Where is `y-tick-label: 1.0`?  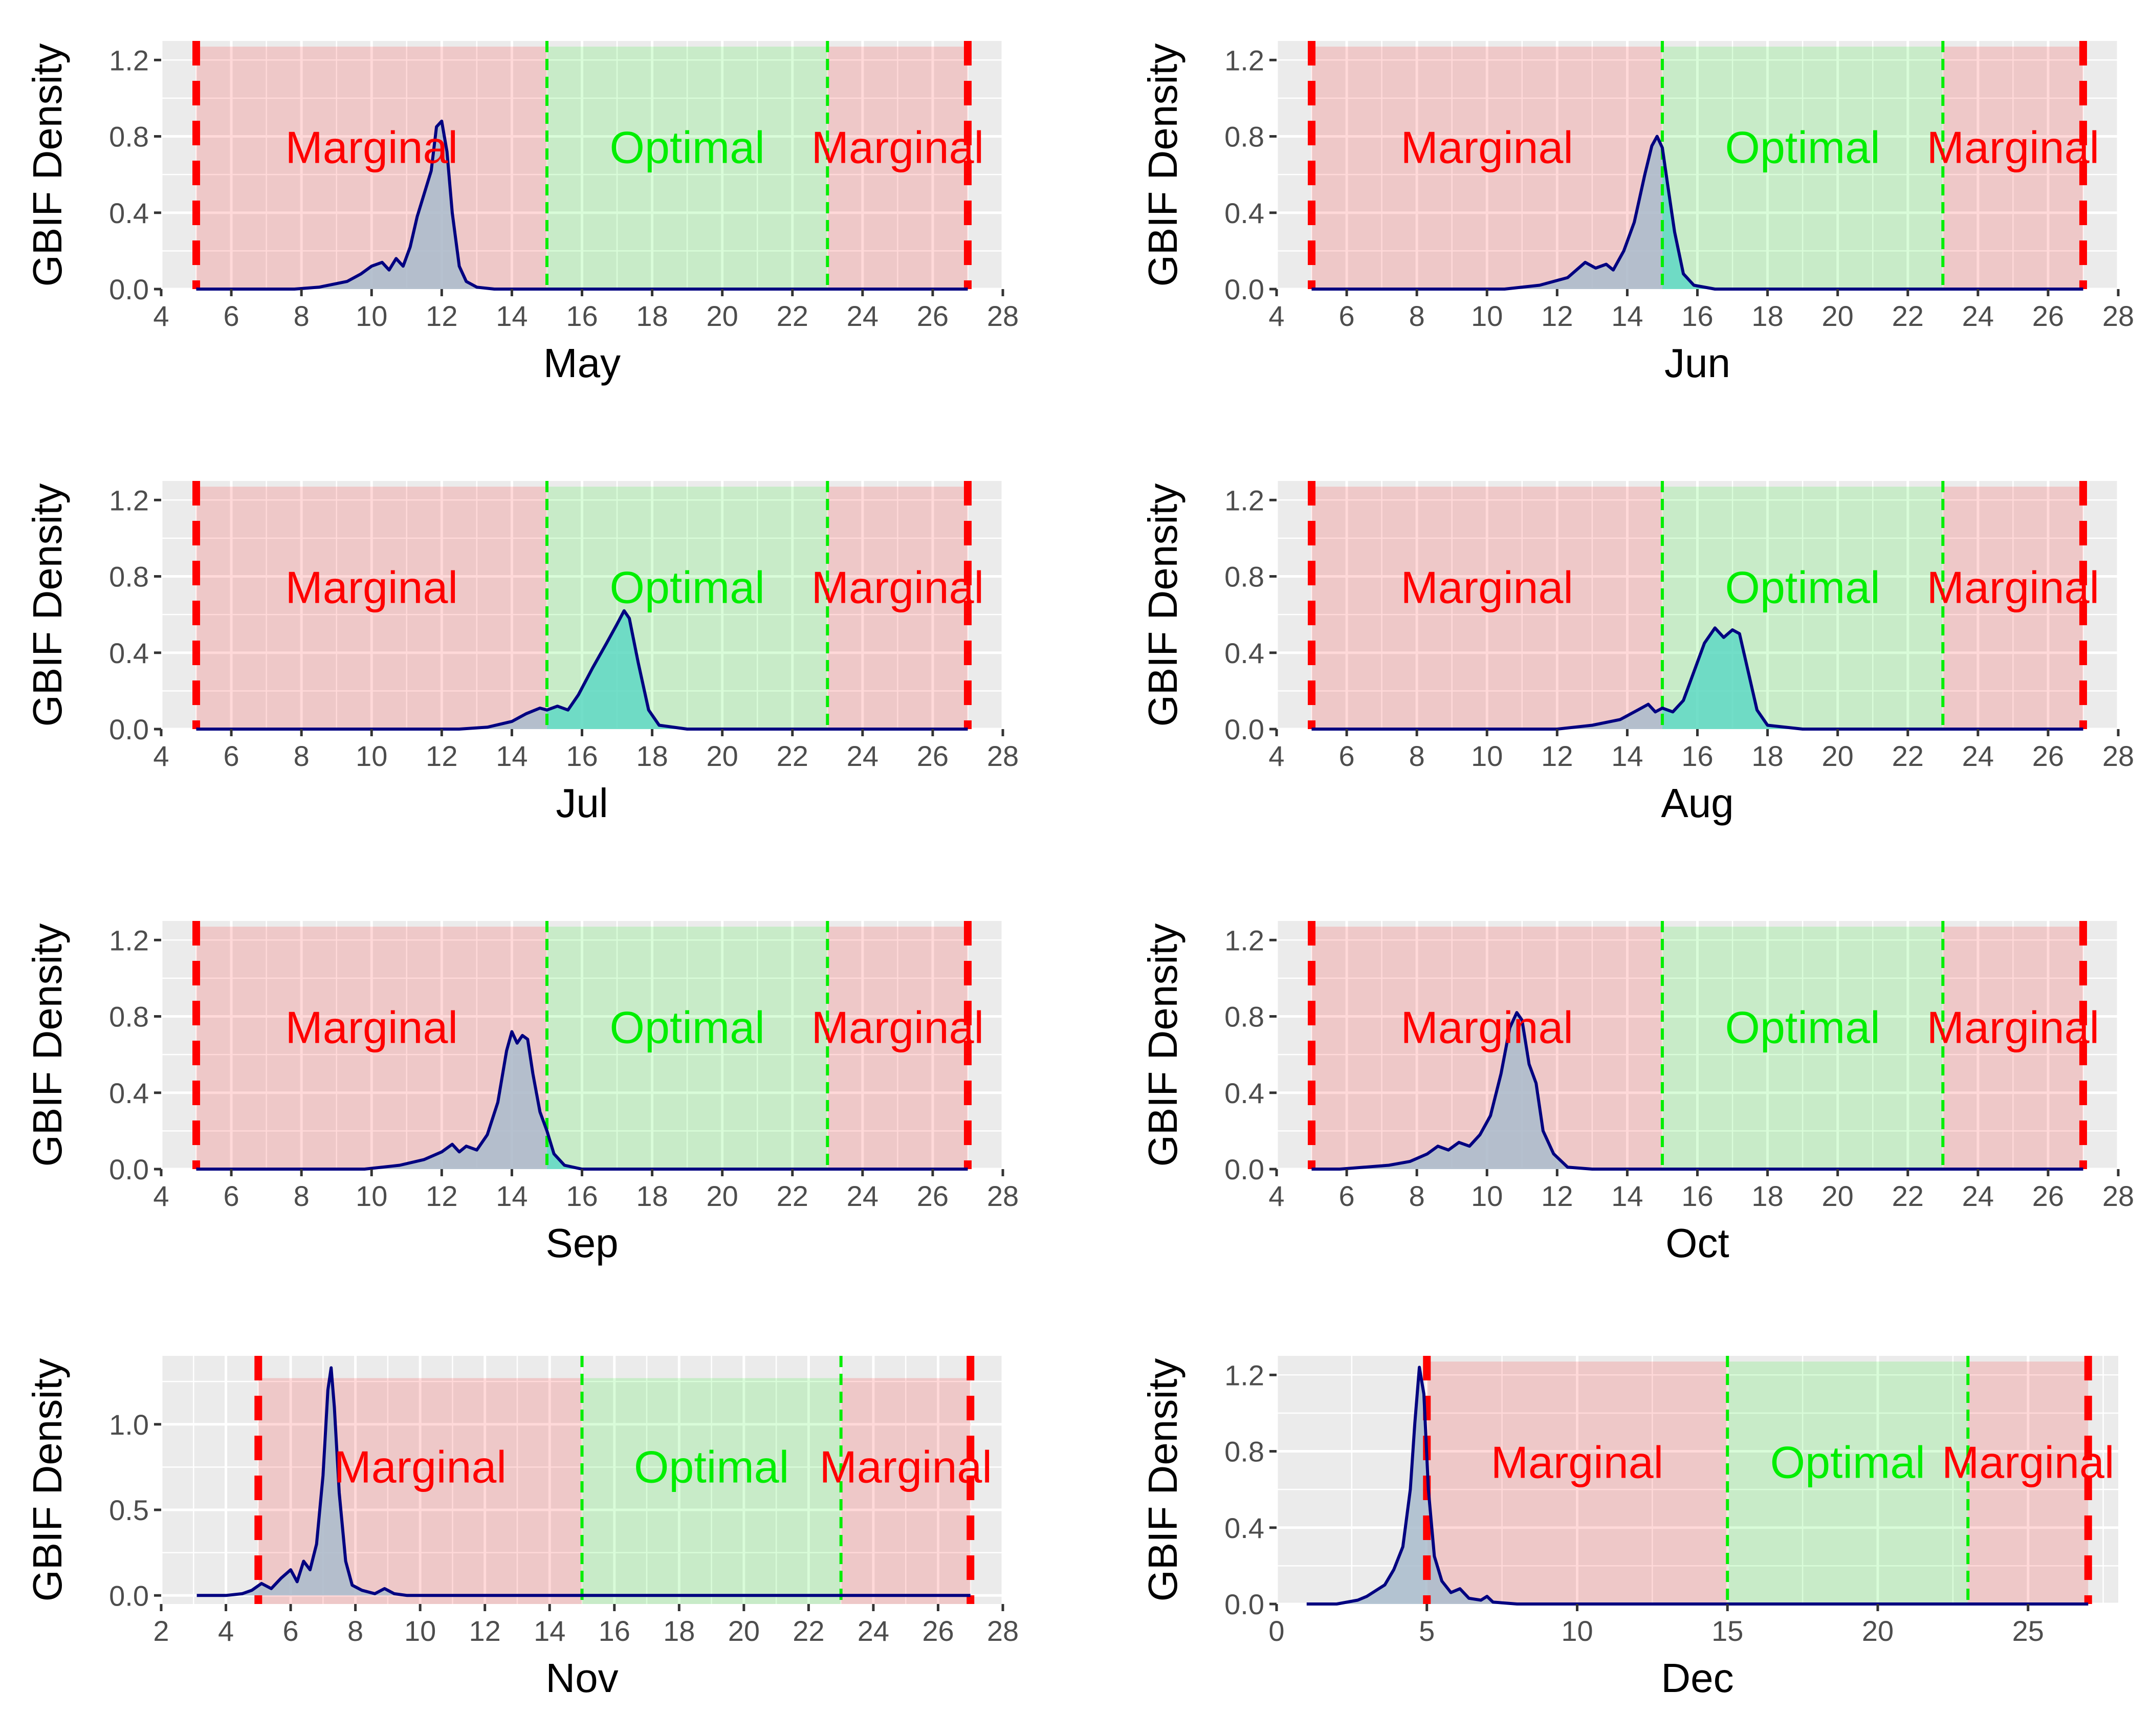 y-tick-label: 1.0 is located at coordinates (129, 1425).